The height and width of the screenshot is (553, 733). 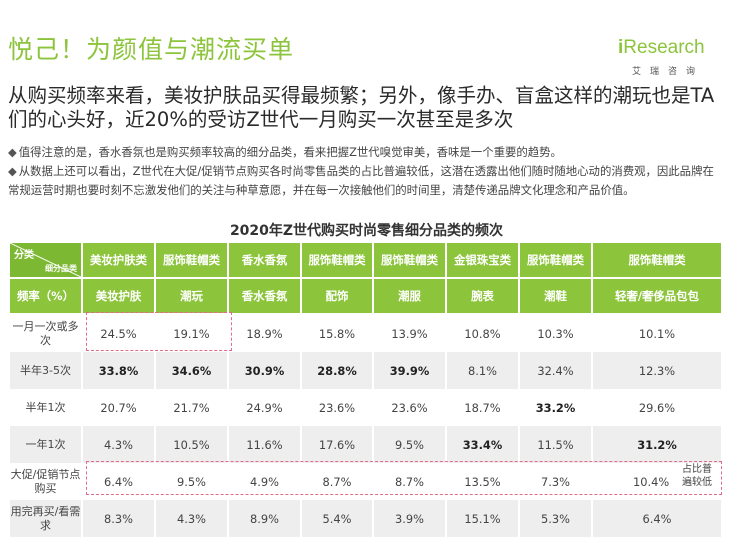 I want to click on table-cell: 33.8%, so click(x=119, y=370).